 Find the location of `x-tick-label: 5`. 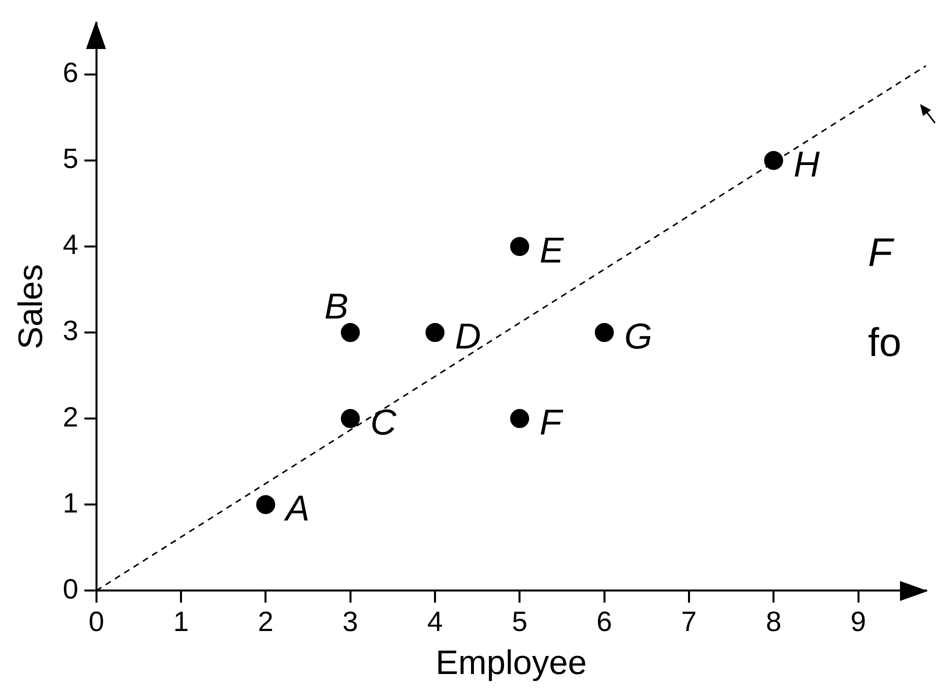

x-tick-label: 5 is located at coordinates (520, 622).